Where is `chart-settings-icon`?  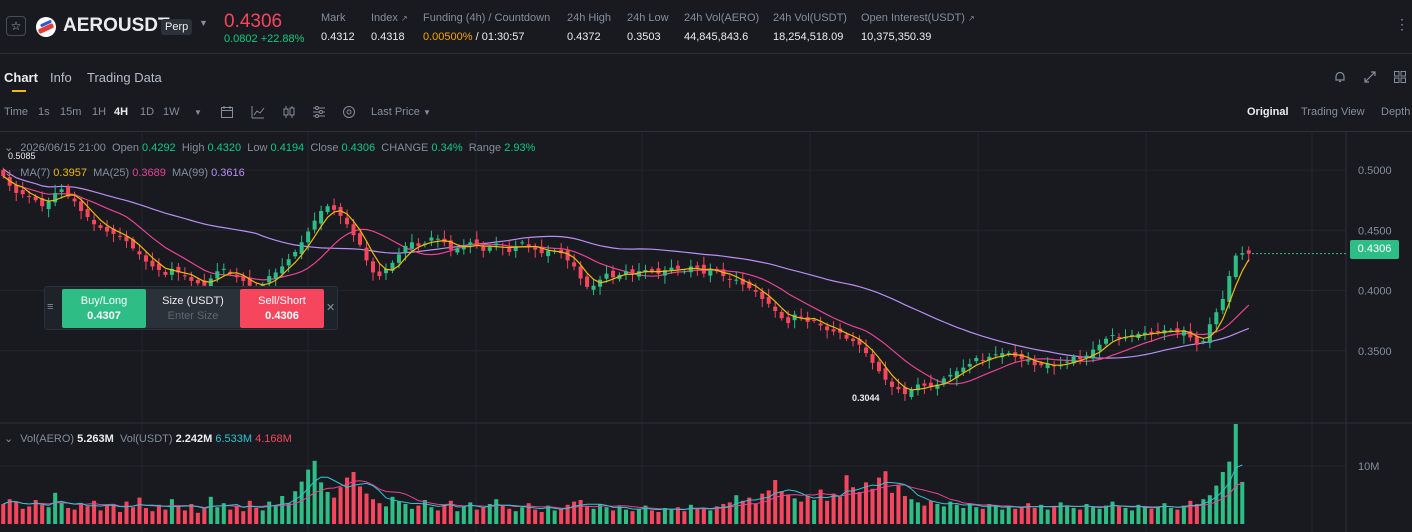 chart-settings-icon is located at coordinates (319, 113).